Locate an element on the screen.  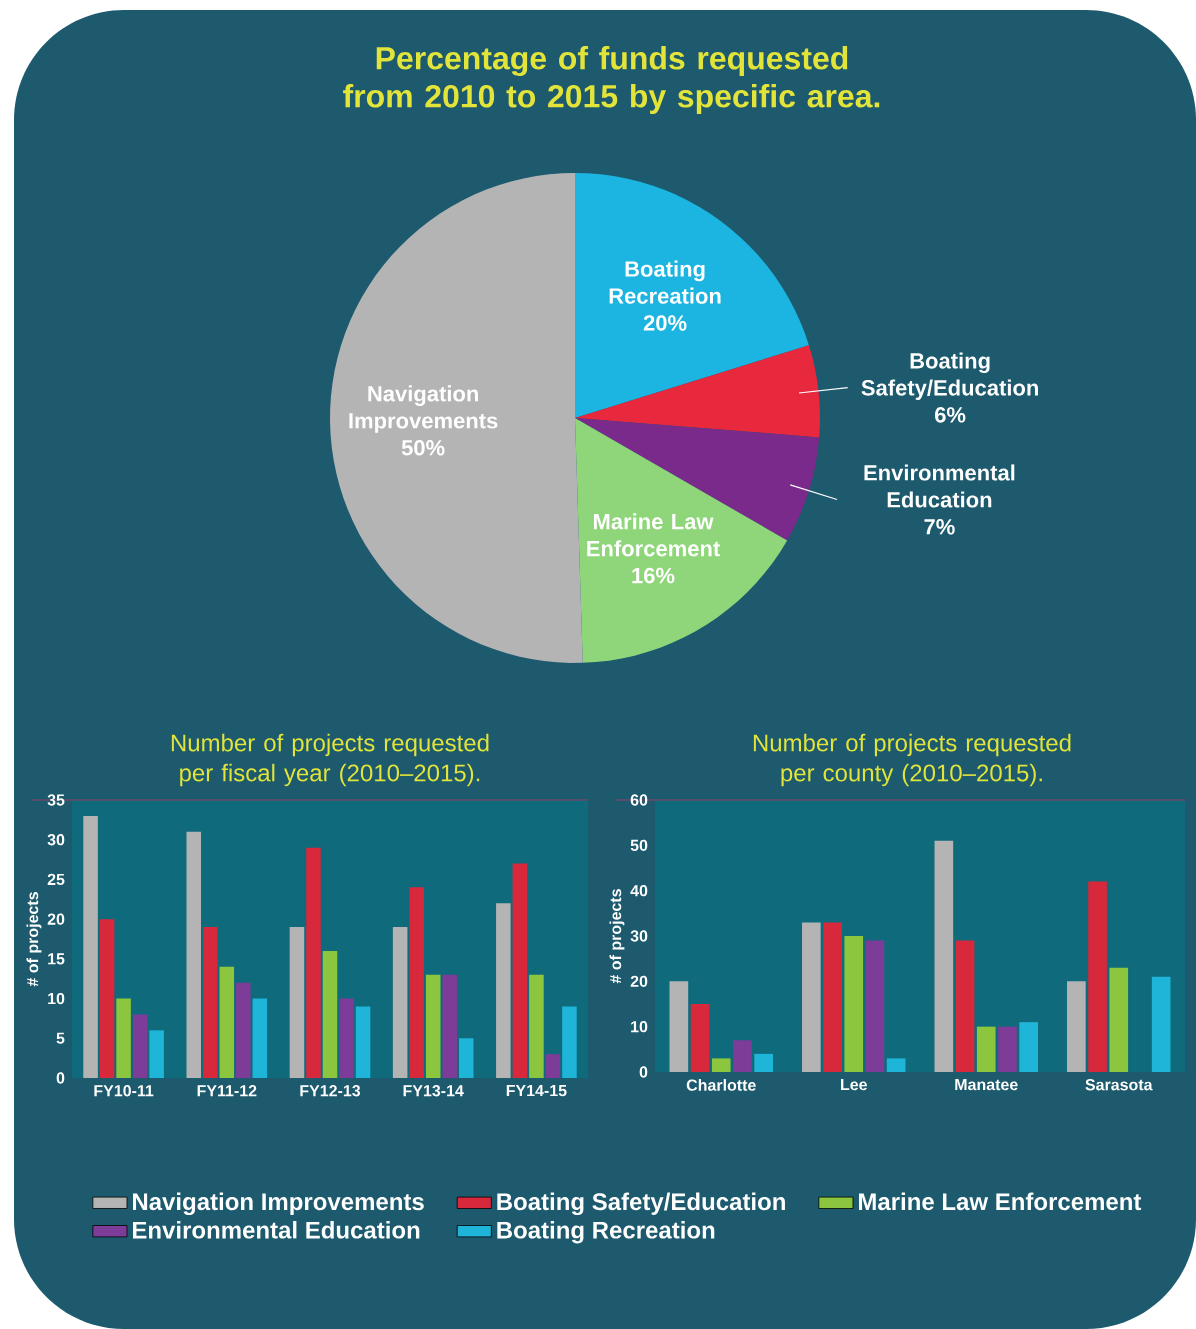
slice-label: Navigation Improvements is located at coordinates (423, 409).